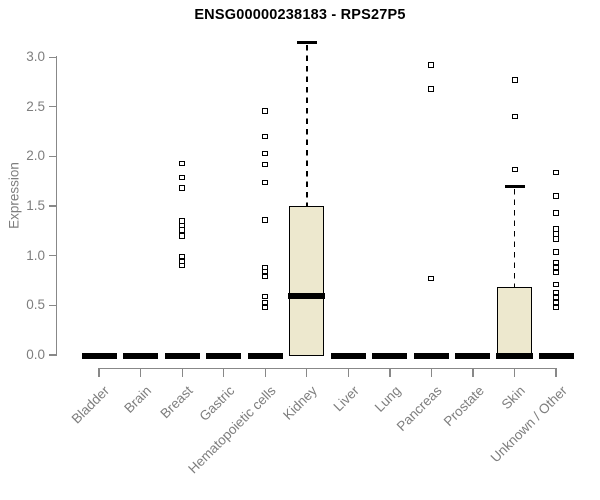 The image size is (600, 500). I want to click on x-tick-label-6: Liver, so click(346, 399).